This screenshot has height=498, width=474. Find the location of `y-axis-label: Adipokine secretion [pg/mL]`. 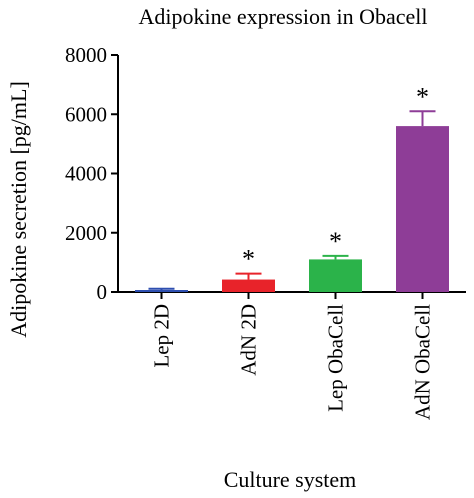

y-axis-label: Adipokine secretion [pg/mL] is located at coordinates (18, 209).